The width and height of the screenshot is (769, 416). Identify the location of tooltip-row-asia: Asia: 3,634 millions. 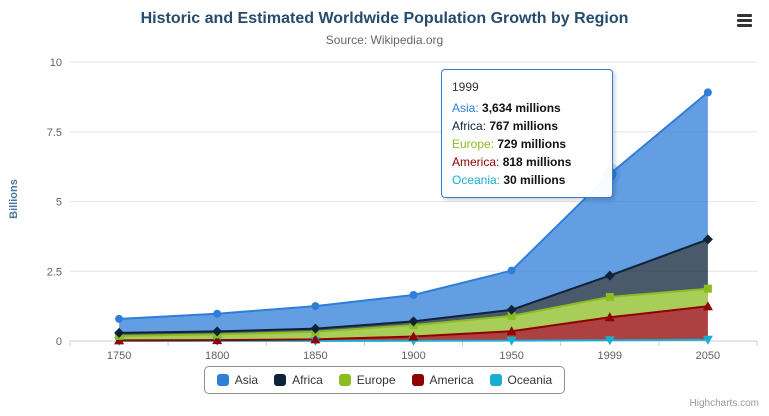
(527, 108).